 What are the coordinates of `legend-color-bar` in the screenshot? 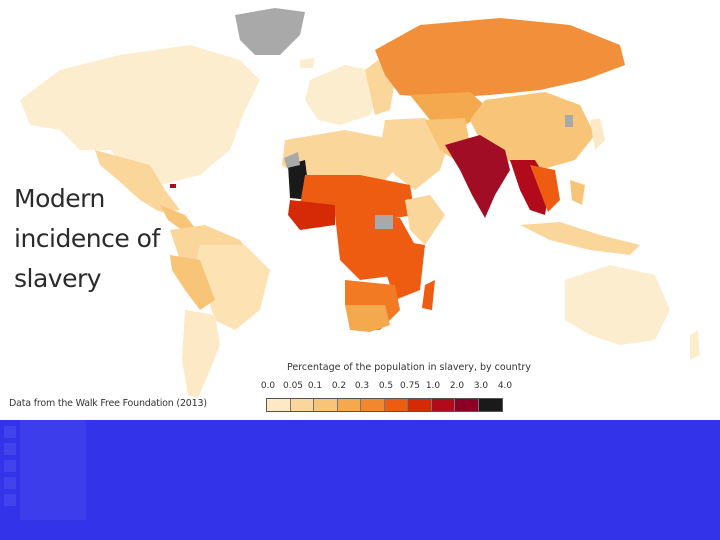 It's located at (384, 405).